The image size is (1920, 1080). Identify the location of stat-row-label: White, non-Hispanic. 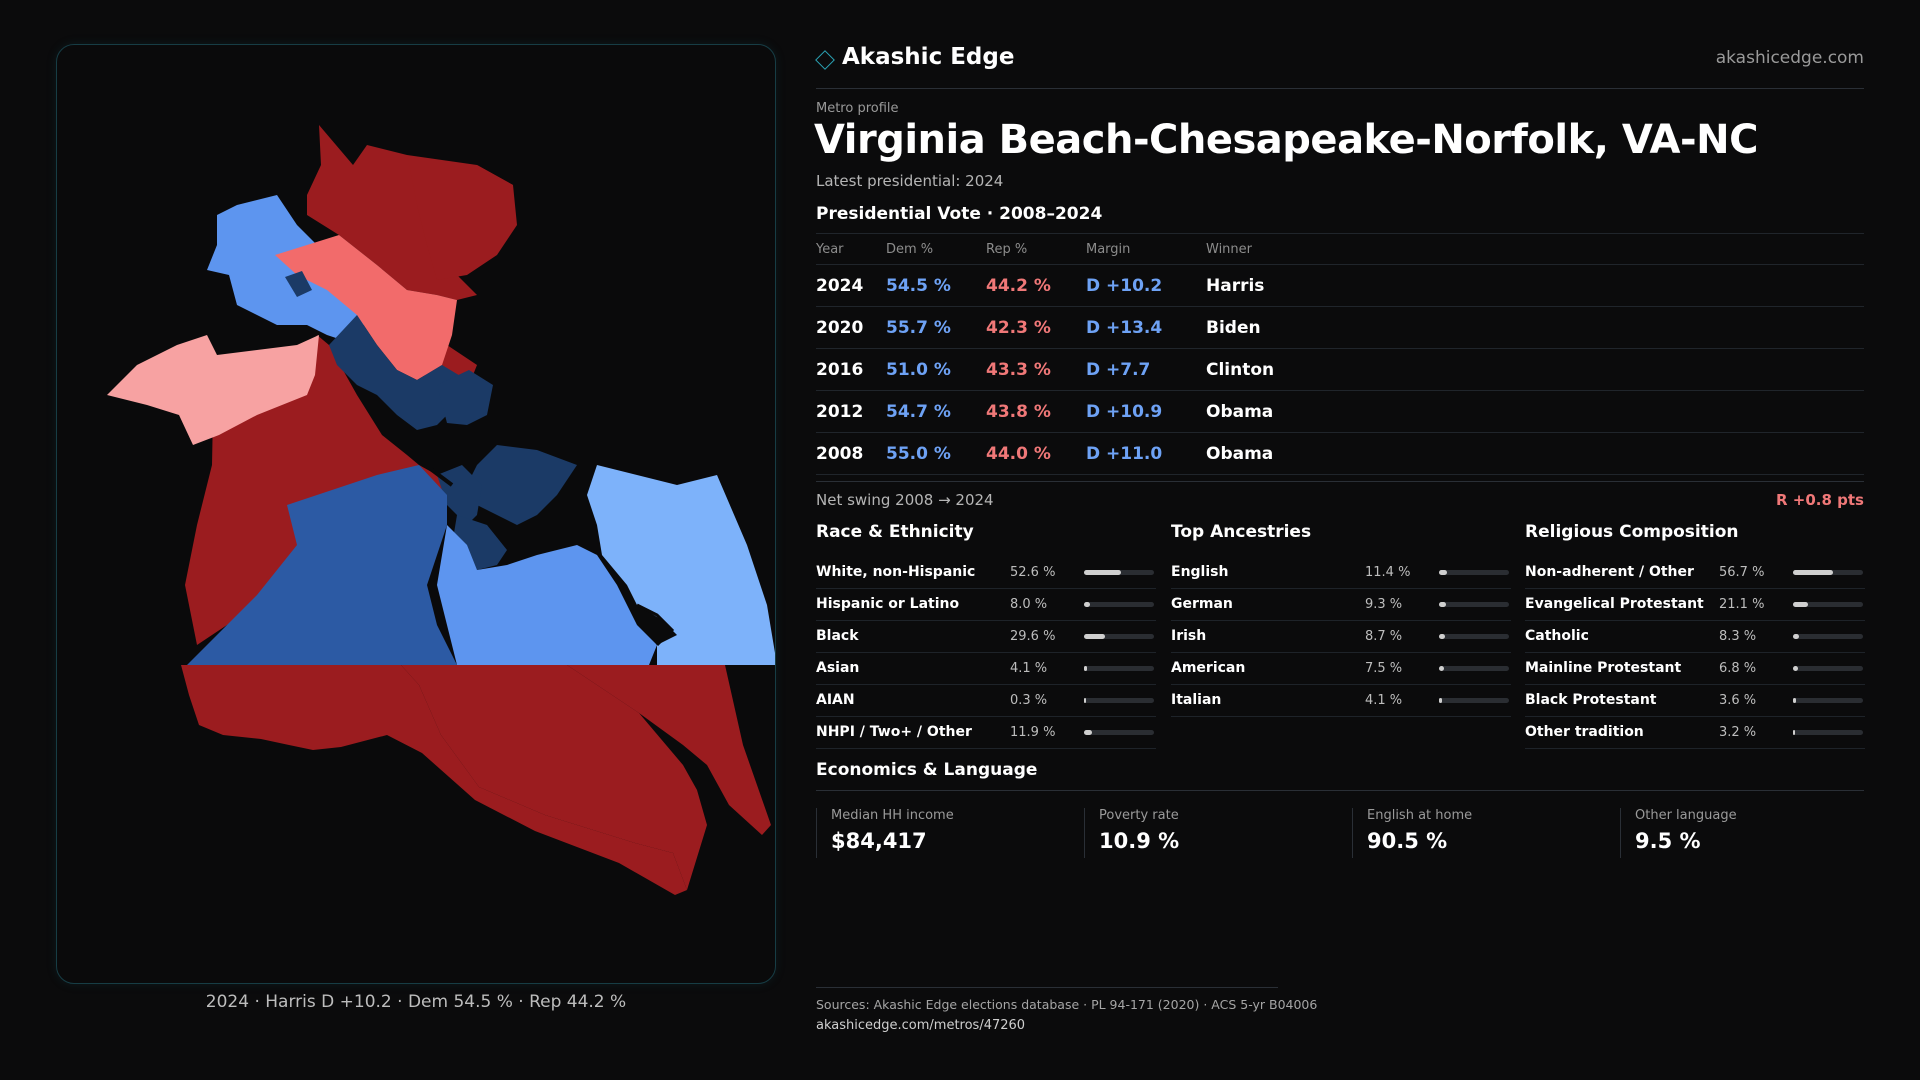
(896, 572).